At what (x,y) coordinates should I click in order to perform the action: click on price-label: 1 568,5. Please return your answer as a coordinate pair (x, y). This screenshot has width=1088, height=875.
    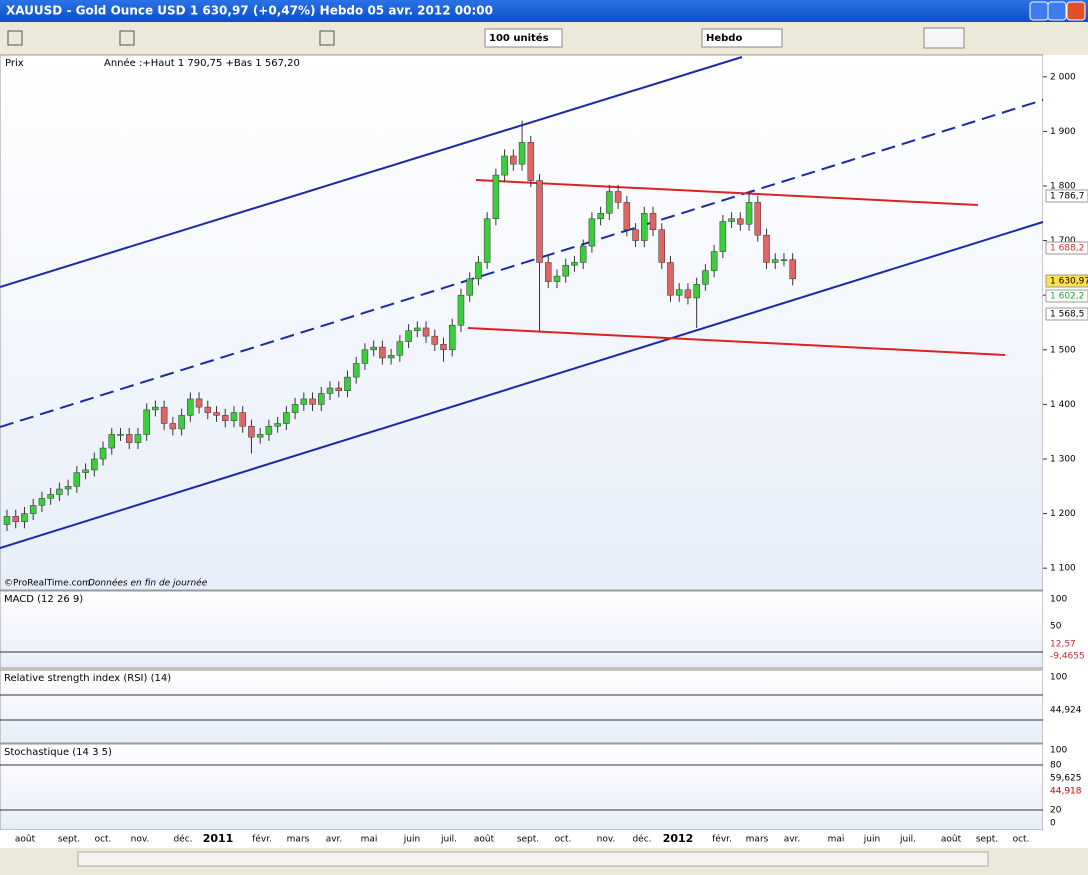
    Looking at the image, I should click on (1067, 315).